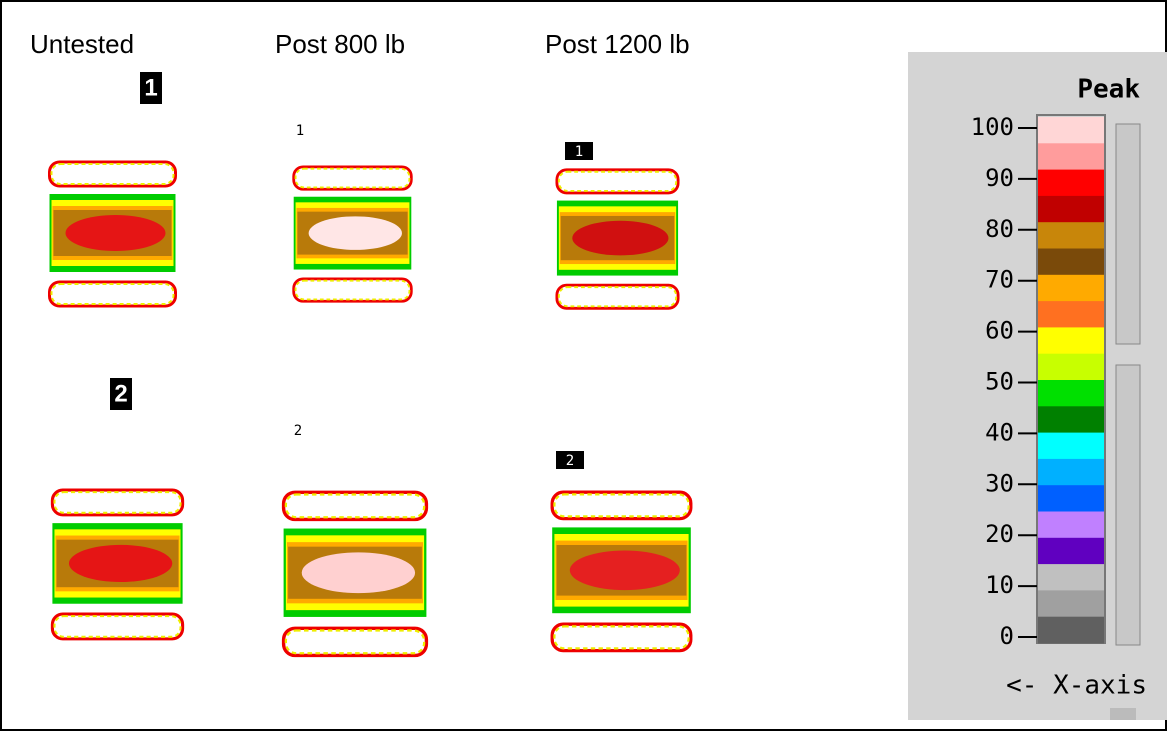  I want to click on column-header: Post 800 lb, so click(340, 44).